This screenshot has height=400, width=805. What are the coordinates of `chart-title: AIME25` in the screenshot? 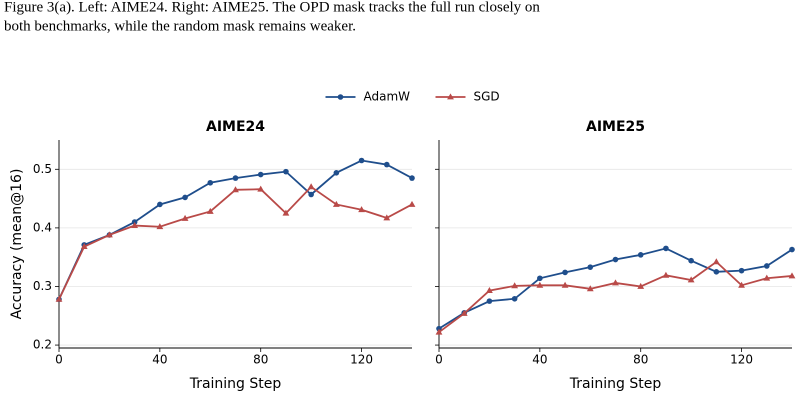 It's located at (615, 127).